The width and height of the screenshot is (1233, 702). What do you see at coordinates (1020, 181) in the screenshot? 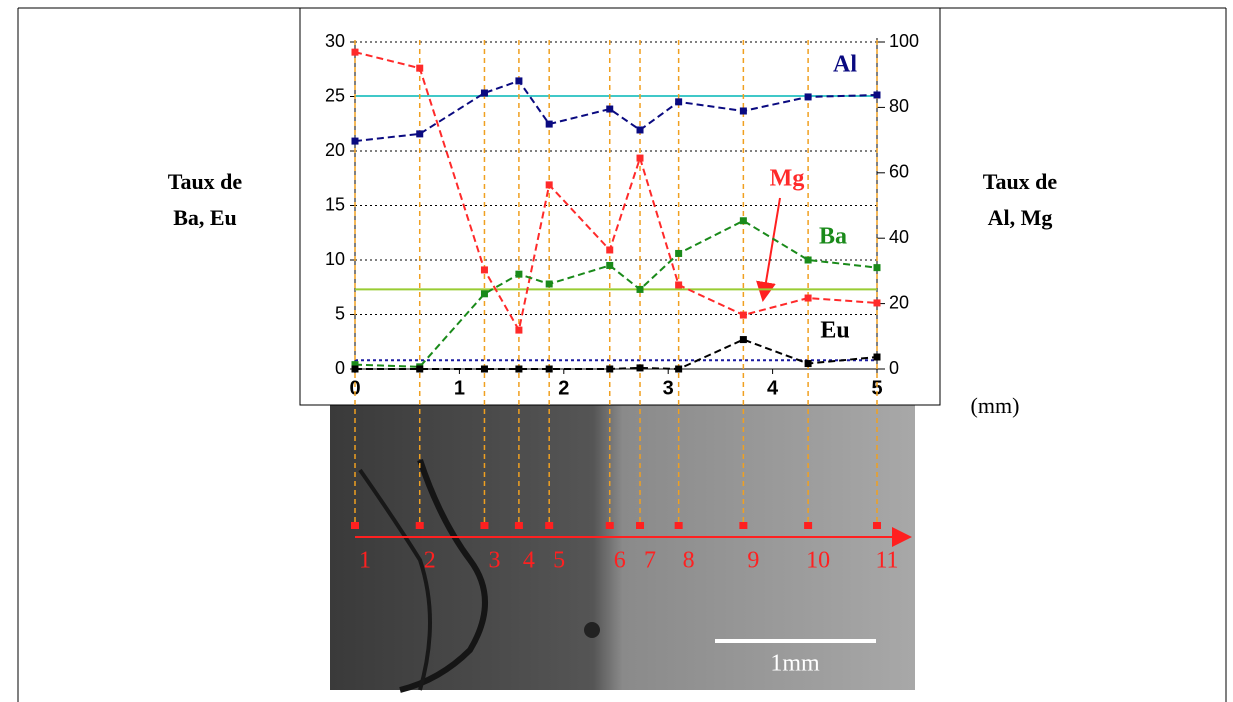
I see `y2-axis-label: Taux de` at bounding box center [1020, 181].